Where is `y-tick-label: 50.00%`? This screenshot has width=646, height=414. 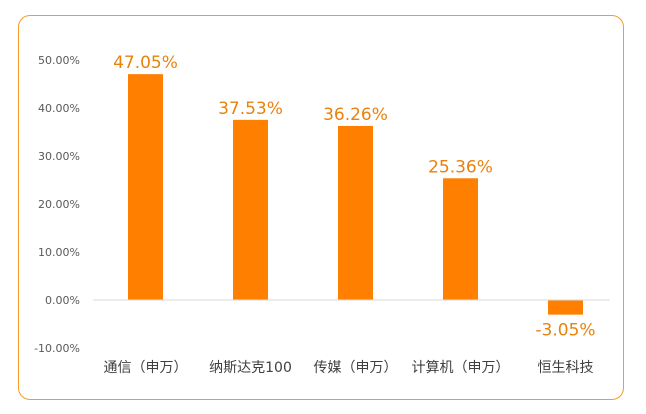 y-tick-label: 50.00% is located at coordinates (59, 60).